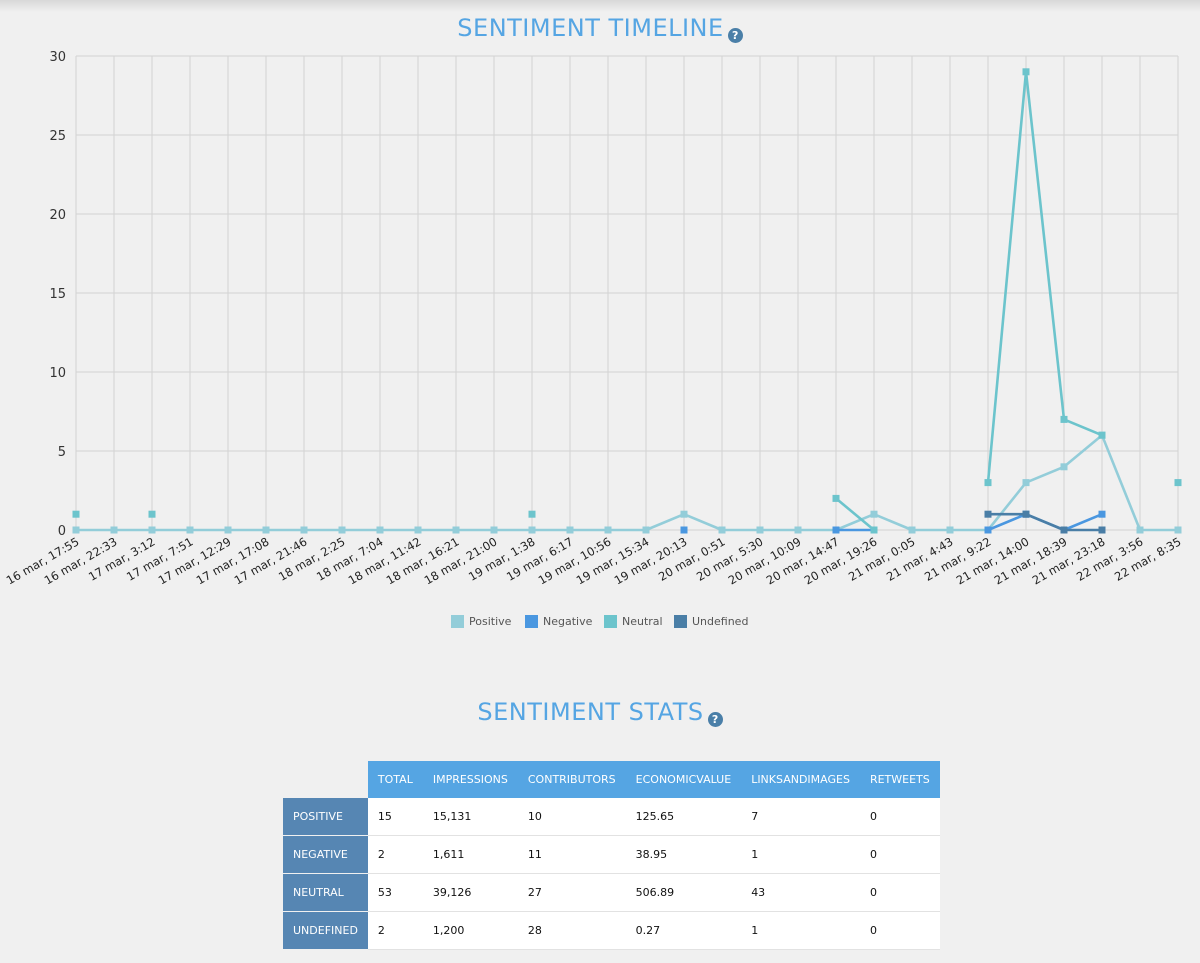  I want to click on legend-label-negative: Negative, so click(568, 621).